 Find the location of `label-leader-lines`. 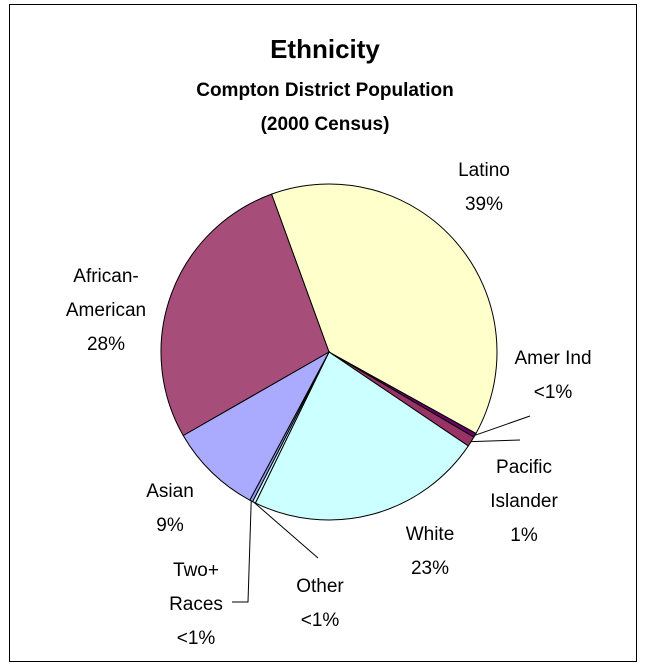

label-leader-lines is located at coordinates (381, 509).